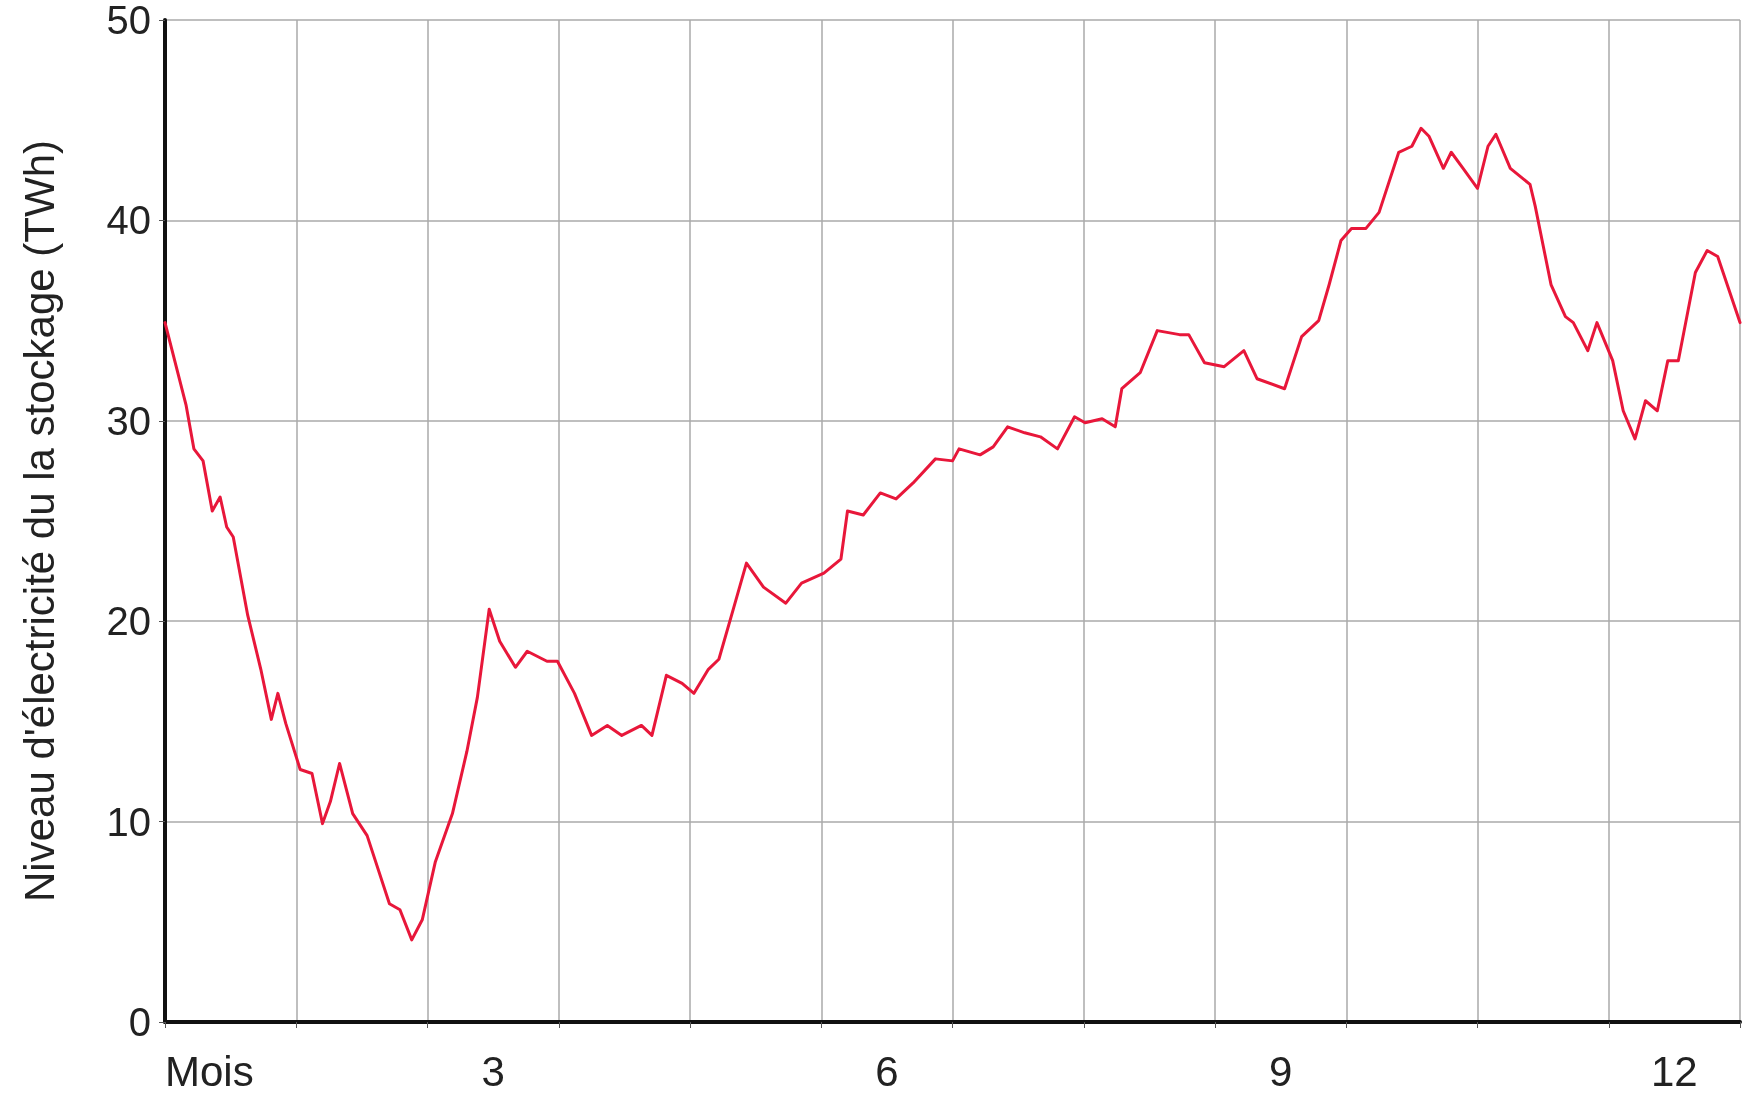 The width and height of the screenshot is (1744, 1112). Describe the element at coordinates (128, 821) in the screenshot. I see `y-tick-label: 10` at that location.